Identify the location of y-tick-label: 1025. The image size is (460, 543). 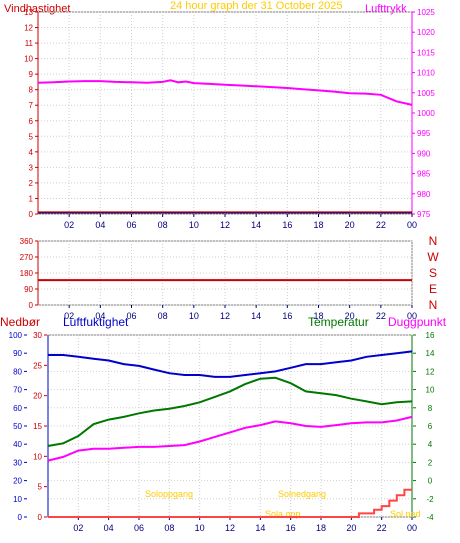
(426, 12).